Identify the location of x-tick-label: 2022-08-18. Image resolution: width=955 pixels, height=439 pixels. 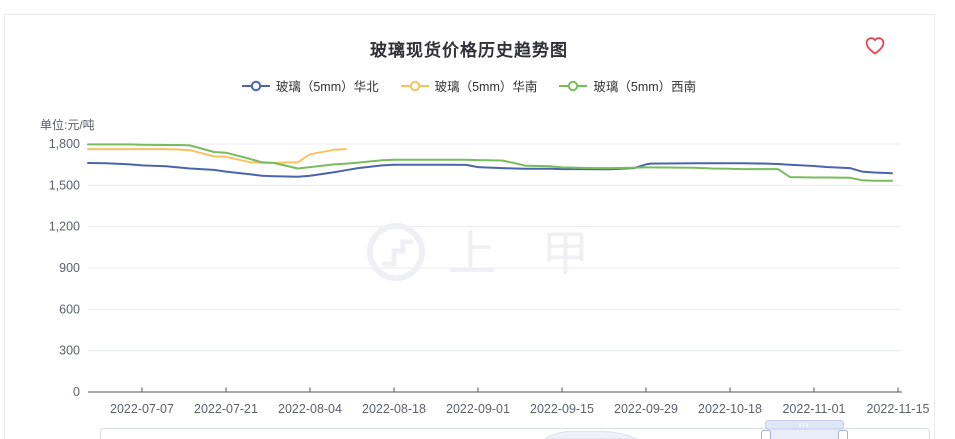
(394, 409).